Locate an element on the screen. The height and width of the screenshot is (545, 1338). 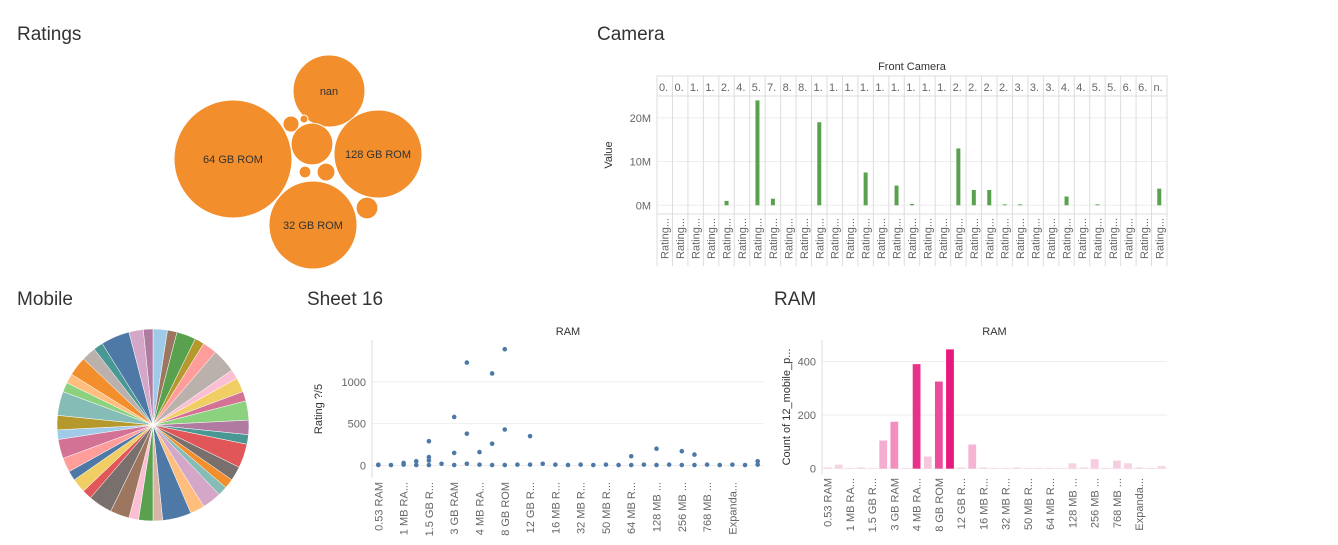
column-header: 0. is located at coordinates (663, 88).